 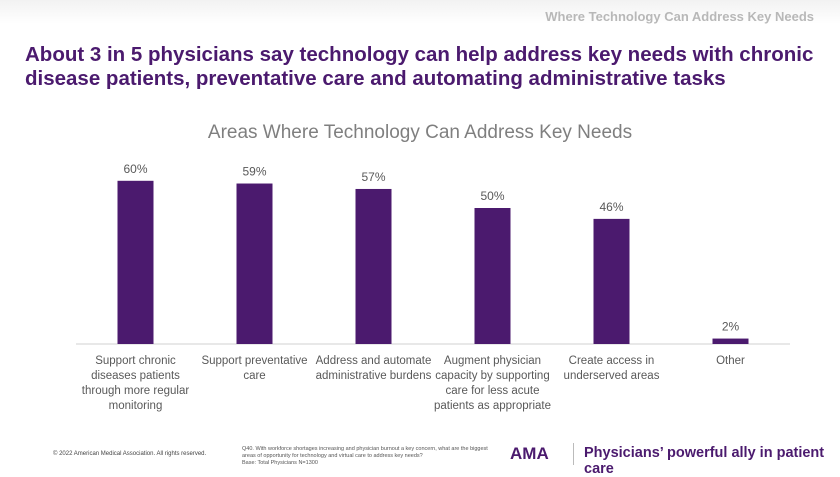 What do you see at coordinates (529, 453) in the screenshot?
I see `ama-logo: AMA` at bounding box center [529, 453].